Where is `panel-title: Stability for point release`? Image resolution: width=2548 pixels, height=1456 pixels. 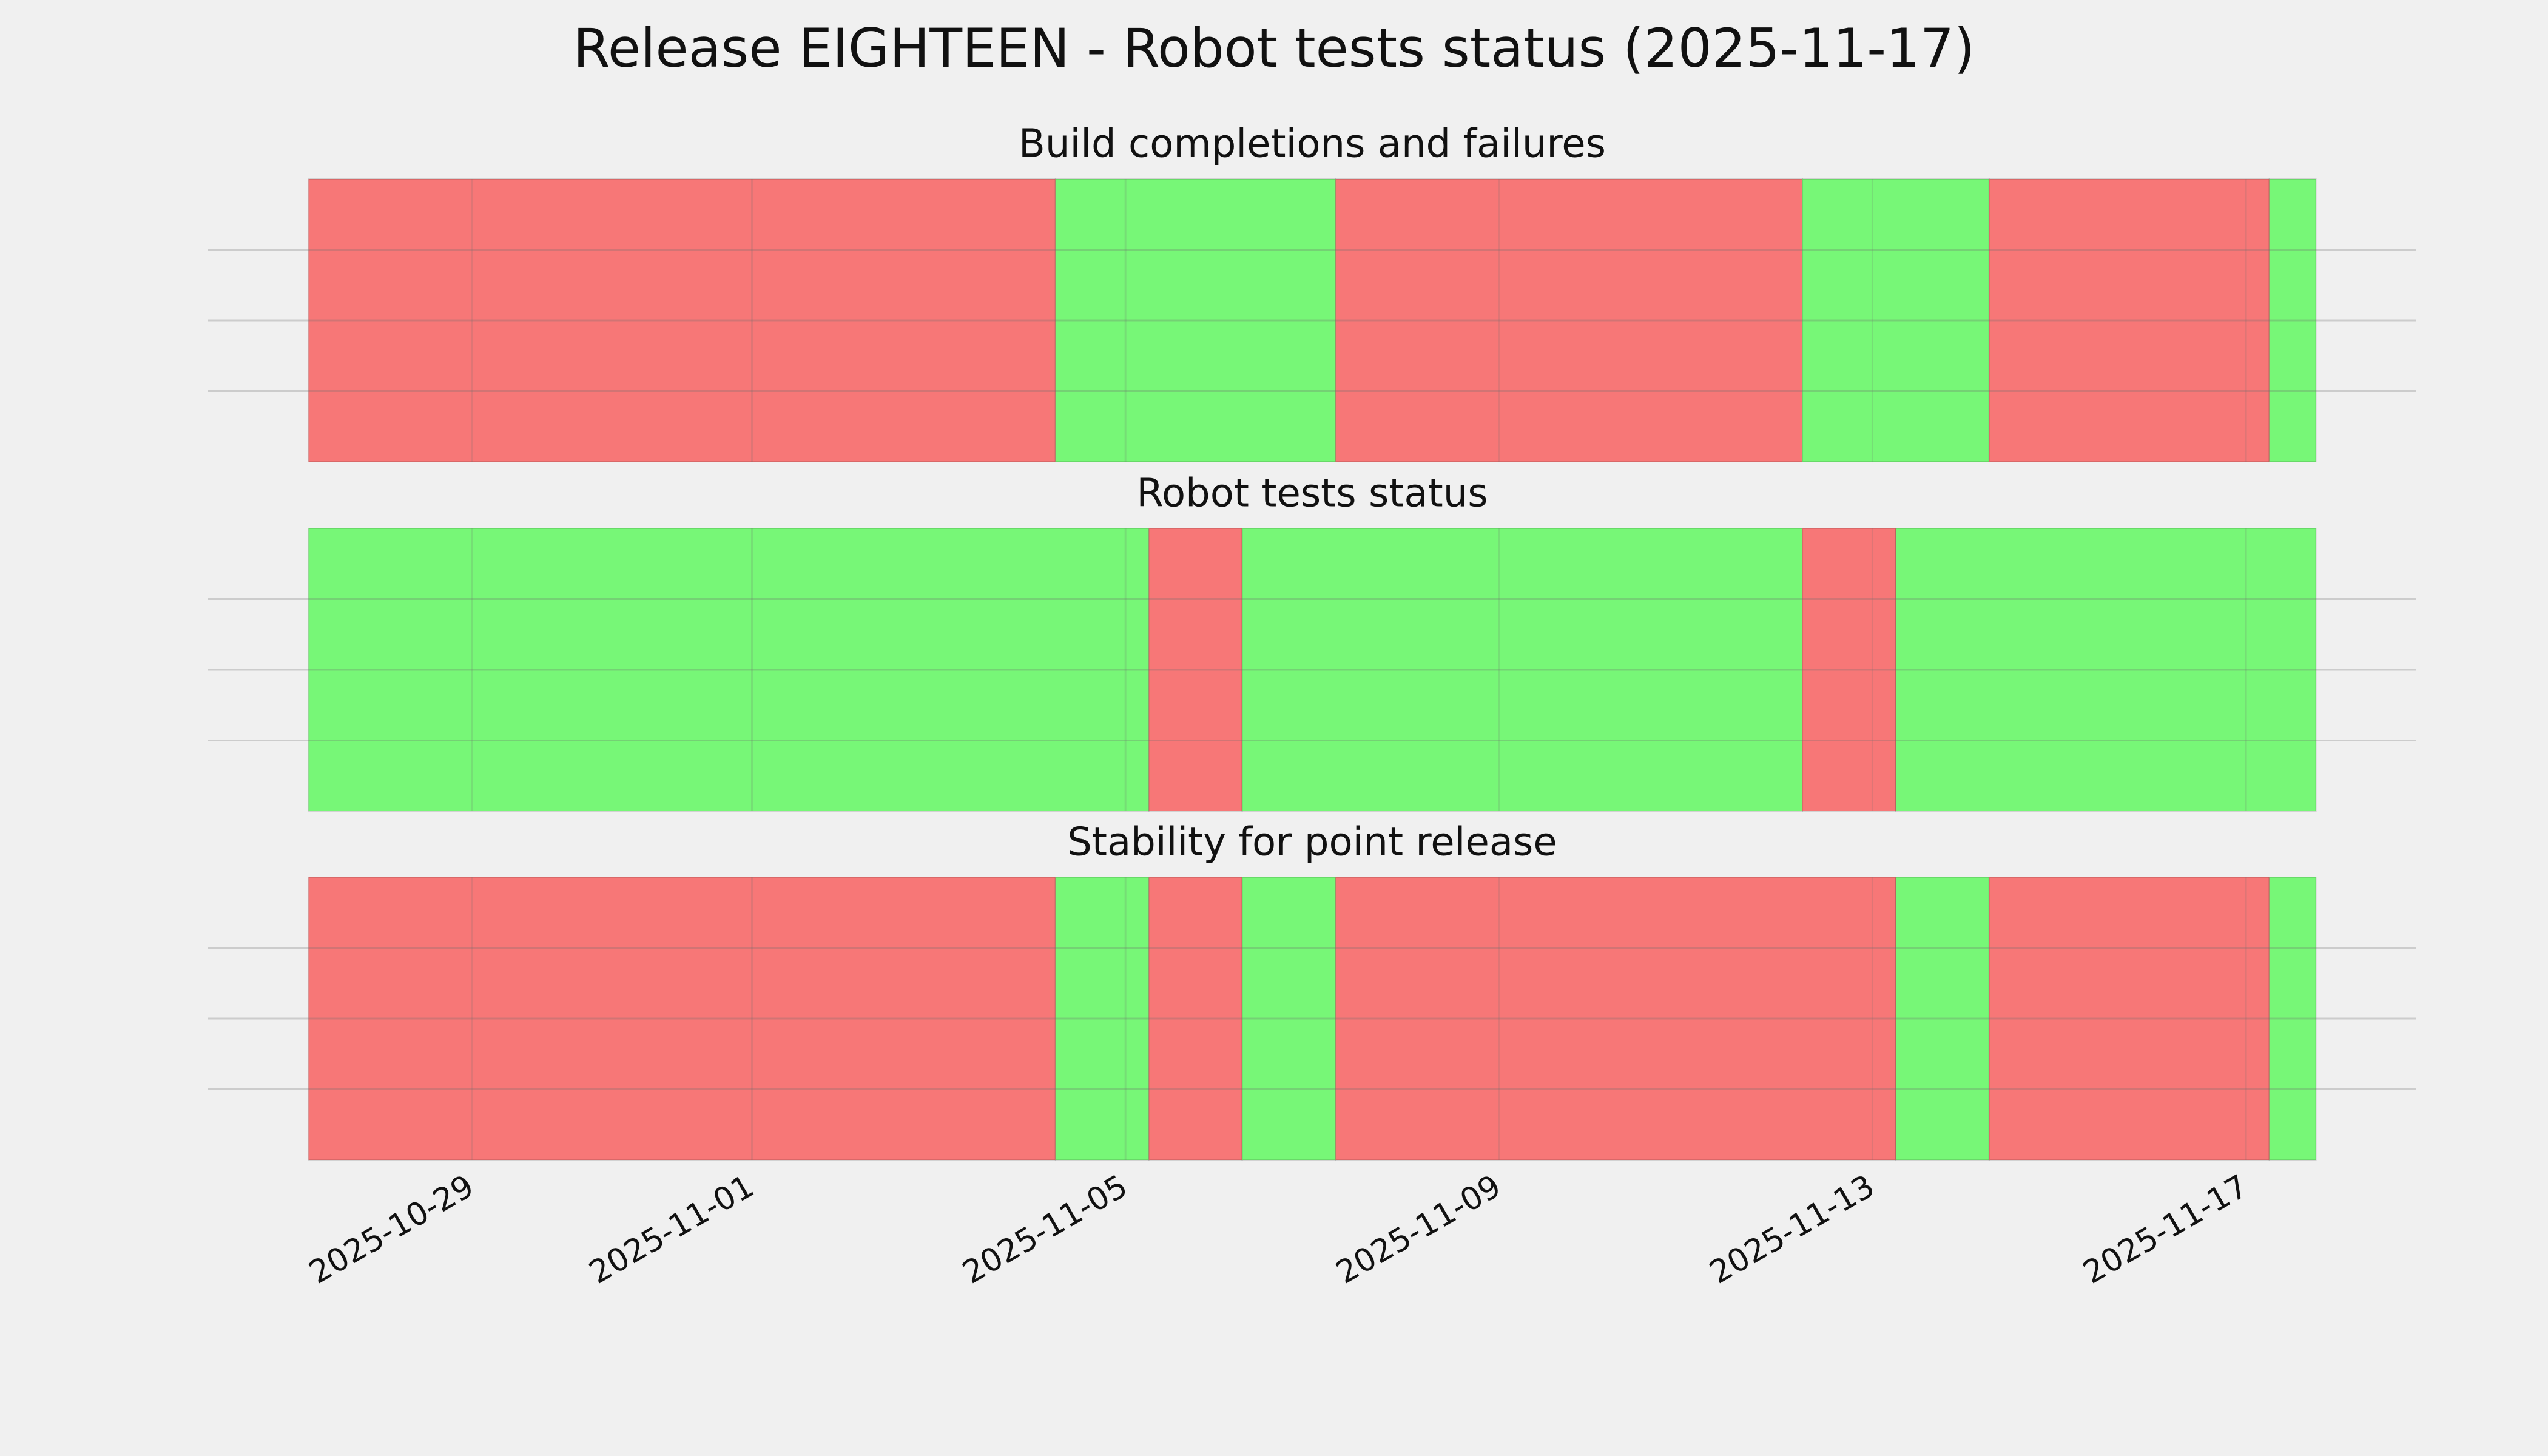
panel-title: Stability for point release is located at coordinates (1312, 842).